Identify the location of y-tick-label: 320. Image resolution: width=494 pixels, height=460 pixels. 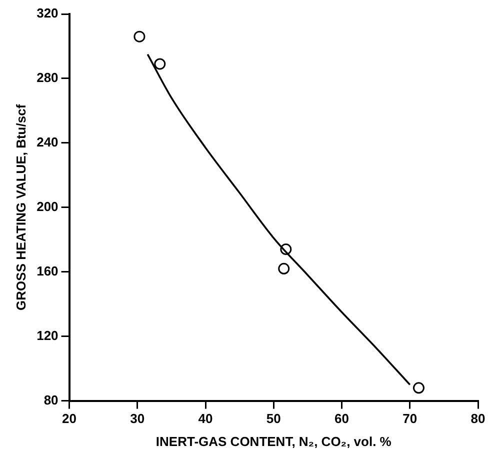
(47, 13).